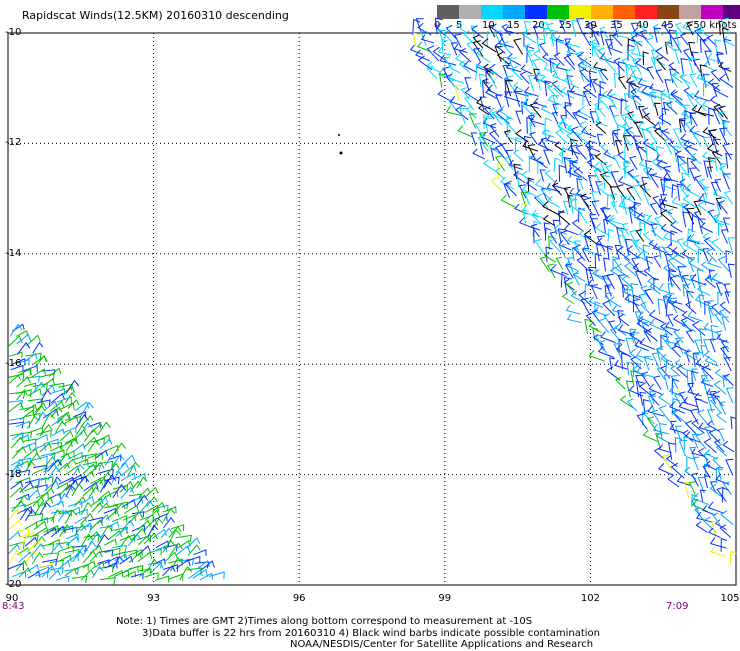 The height and width of the screenshot is (651, 740). I want to click on latitude-label: -14, so click(13, 253).